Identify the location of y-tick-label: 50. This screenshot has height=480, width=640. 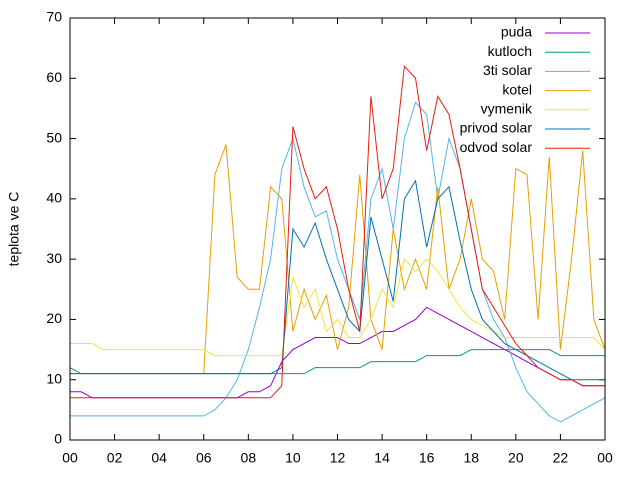
(54, 137).